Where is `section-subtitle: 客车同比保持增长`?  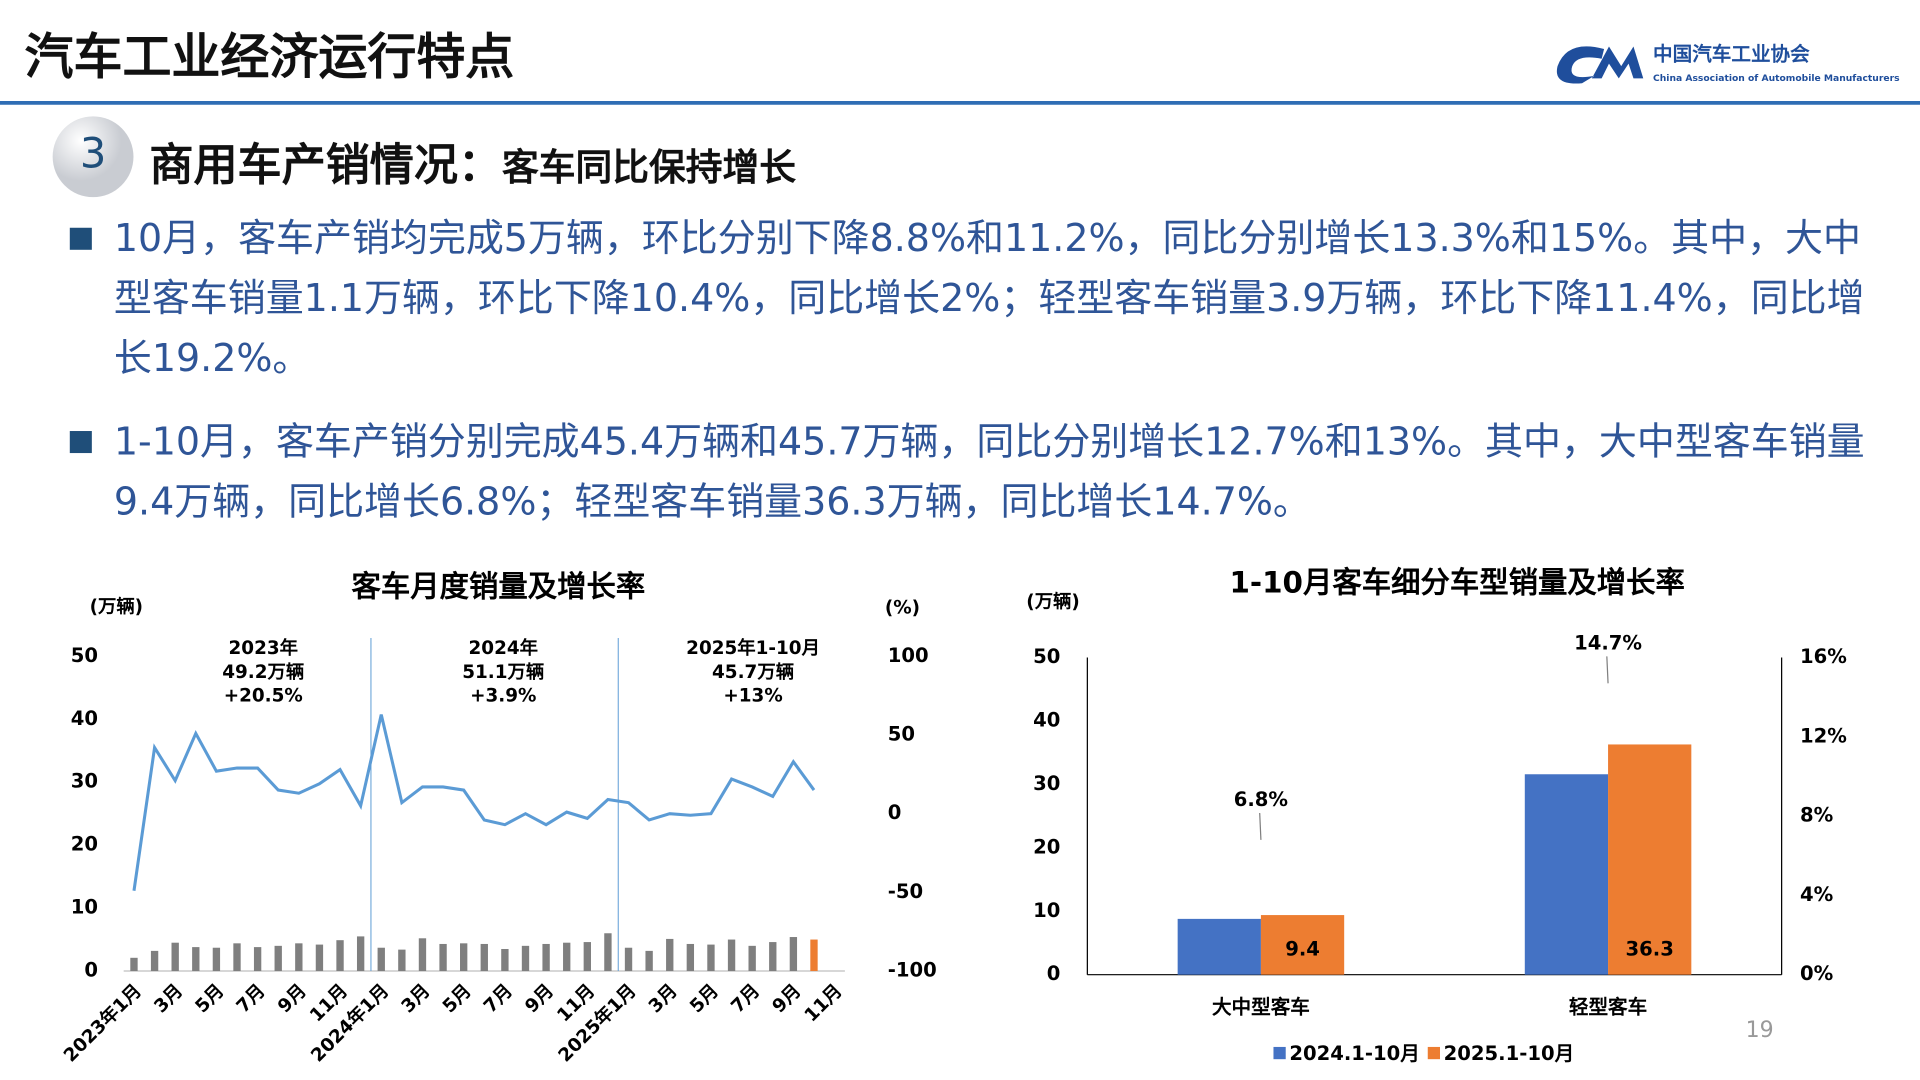 section-subtitle: 客车同比保持增长 is located at coordinates (649, 168).